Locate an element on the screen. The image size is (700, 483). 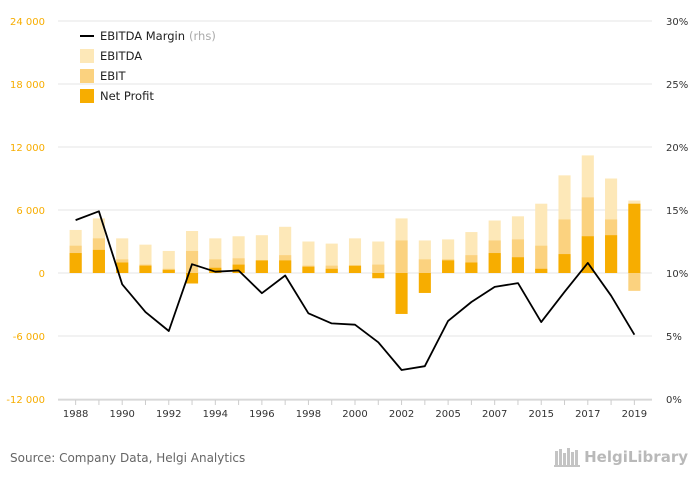
y-left-tick-label: 12 000 is located at coordinates (27, 148).